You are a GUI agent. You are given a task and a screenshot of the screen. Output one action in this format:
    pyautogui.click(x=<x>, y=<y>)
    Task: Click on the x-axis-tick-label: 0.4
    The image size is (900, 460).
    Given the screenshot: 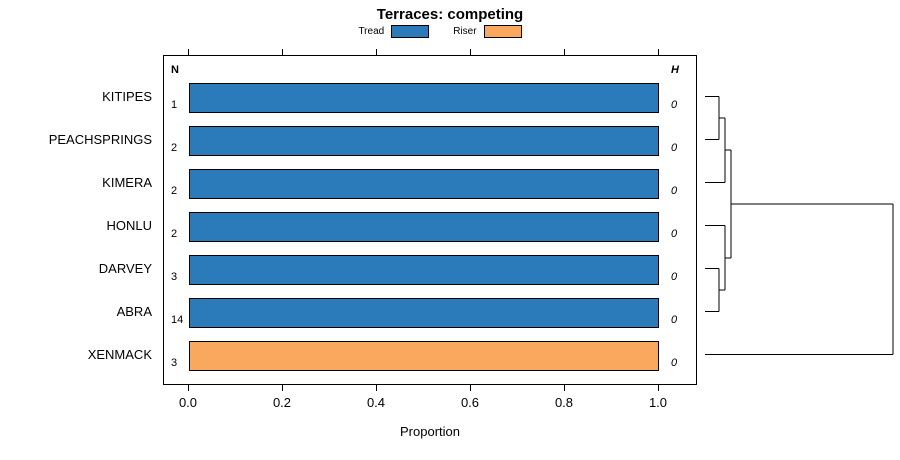 What is the action you would take?
    pyautogui.click(x=376, y=402)
    